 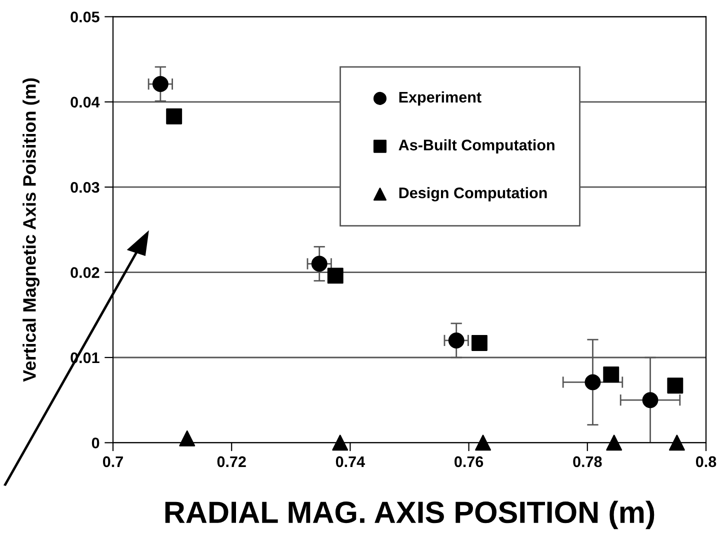 I want to click on legend-label: As-Built Computation, so click(x=476, y=146).